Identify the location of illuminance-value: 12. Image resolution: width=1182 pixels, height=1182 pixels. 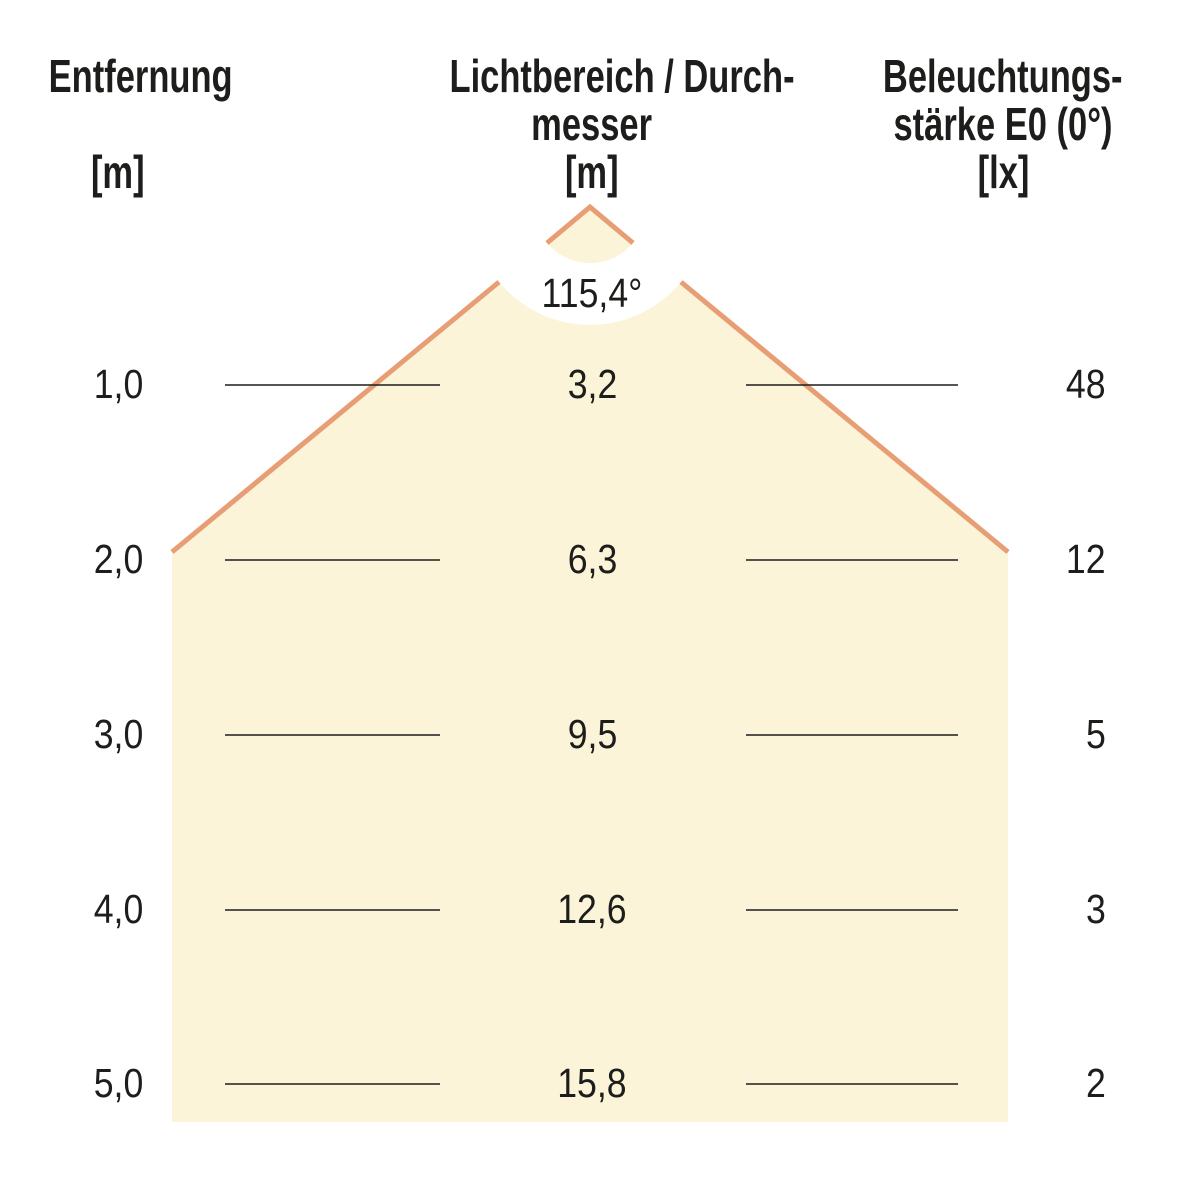
(1086, 559).